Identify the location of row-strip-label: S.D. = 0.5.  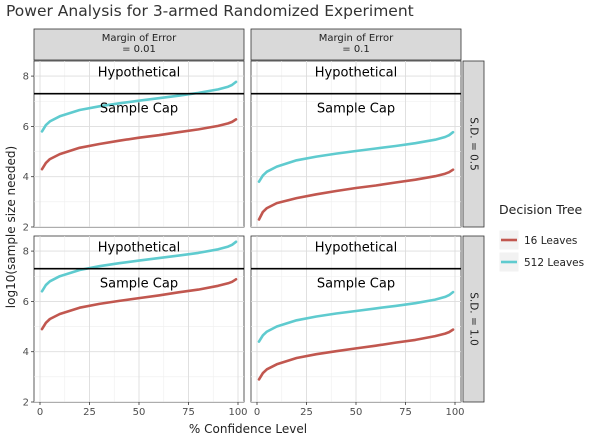
(474, 144).